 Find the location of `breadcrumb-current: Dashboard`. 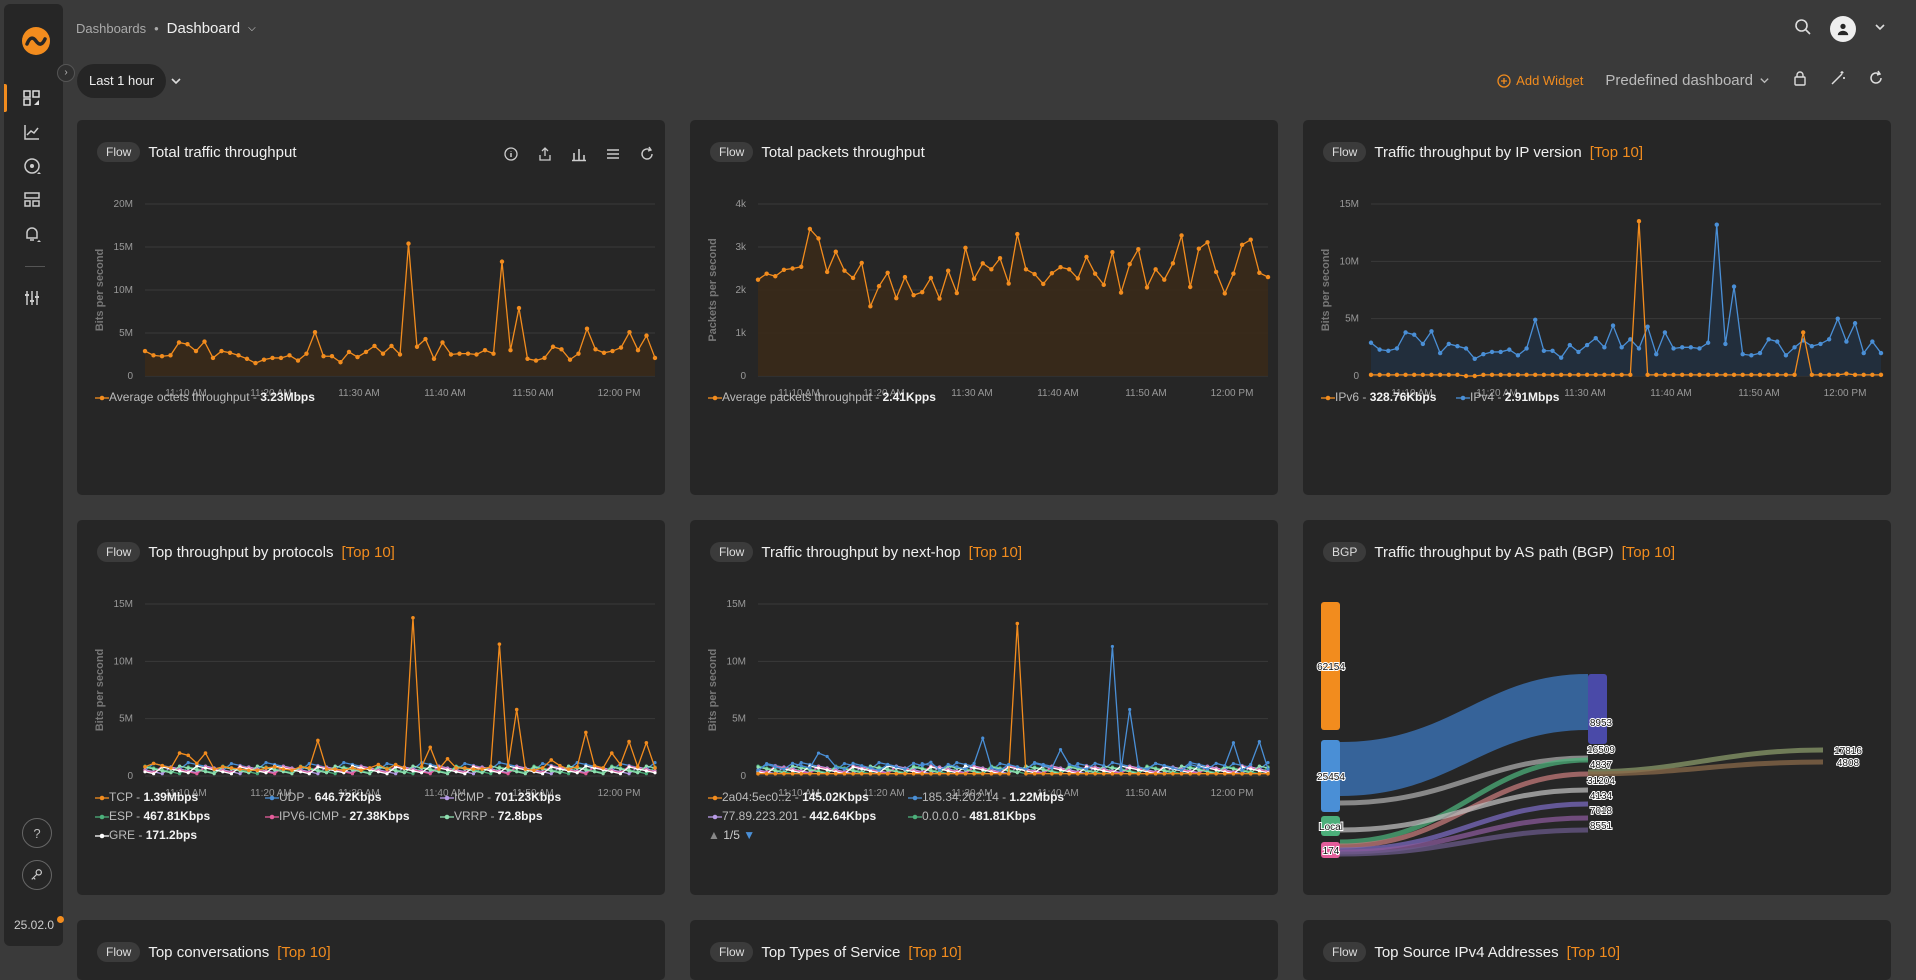

breadcrumb-current: Dashboard is located at coordinates (203, 28).